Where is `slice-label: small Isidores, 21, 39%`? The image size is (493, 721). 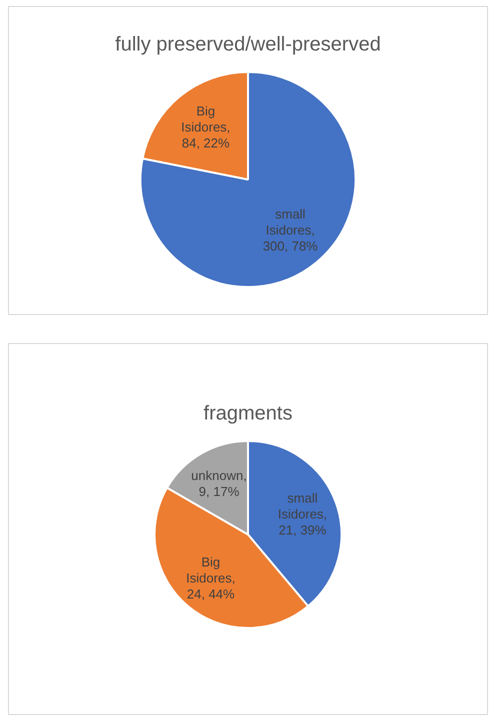 slice-label: small Isidores, 21, 39% is located at coordinates (303, 514).